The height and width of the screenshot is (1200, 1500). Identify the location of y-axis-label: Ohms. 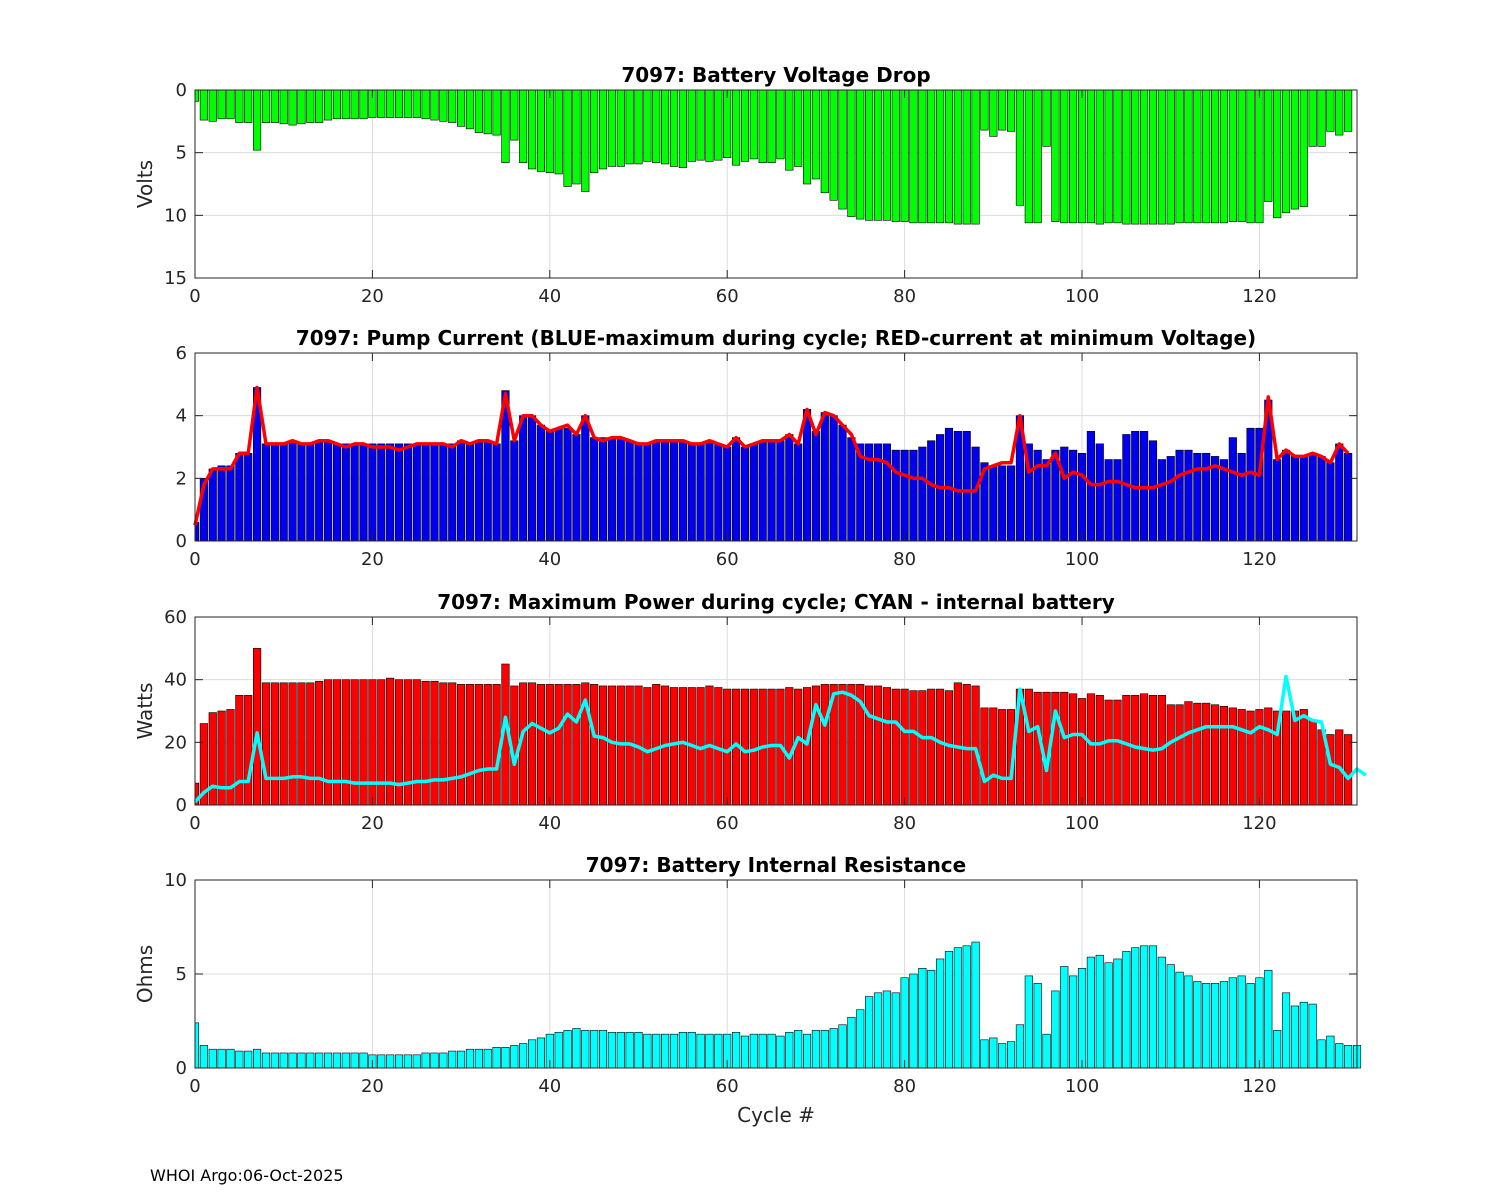
(145, 974).